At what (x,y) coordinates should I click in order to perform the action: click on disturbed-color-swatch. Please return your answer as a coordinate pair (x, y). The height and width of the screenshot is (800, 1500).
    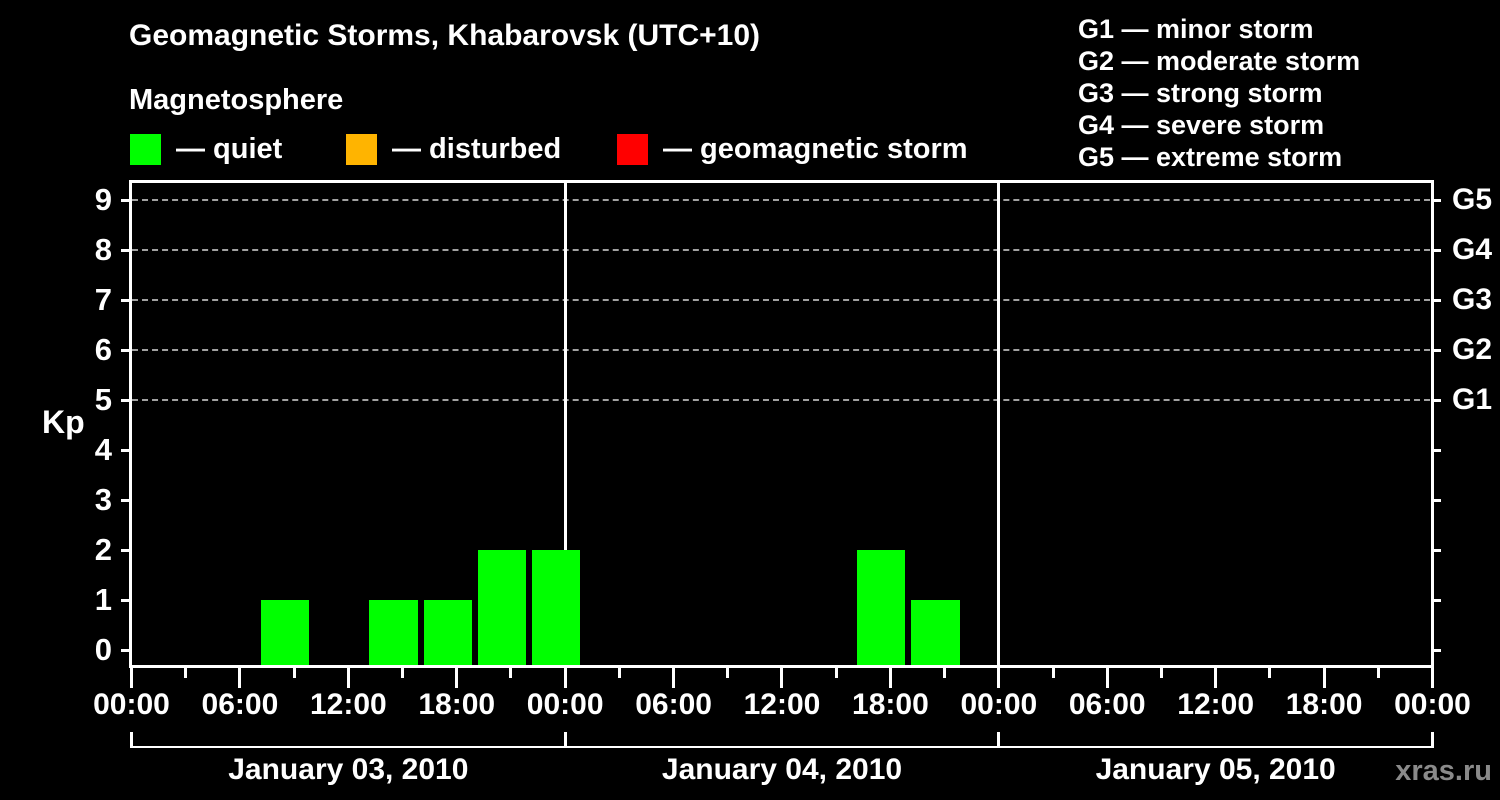
    Looking at the image, I should click on (361, 149).